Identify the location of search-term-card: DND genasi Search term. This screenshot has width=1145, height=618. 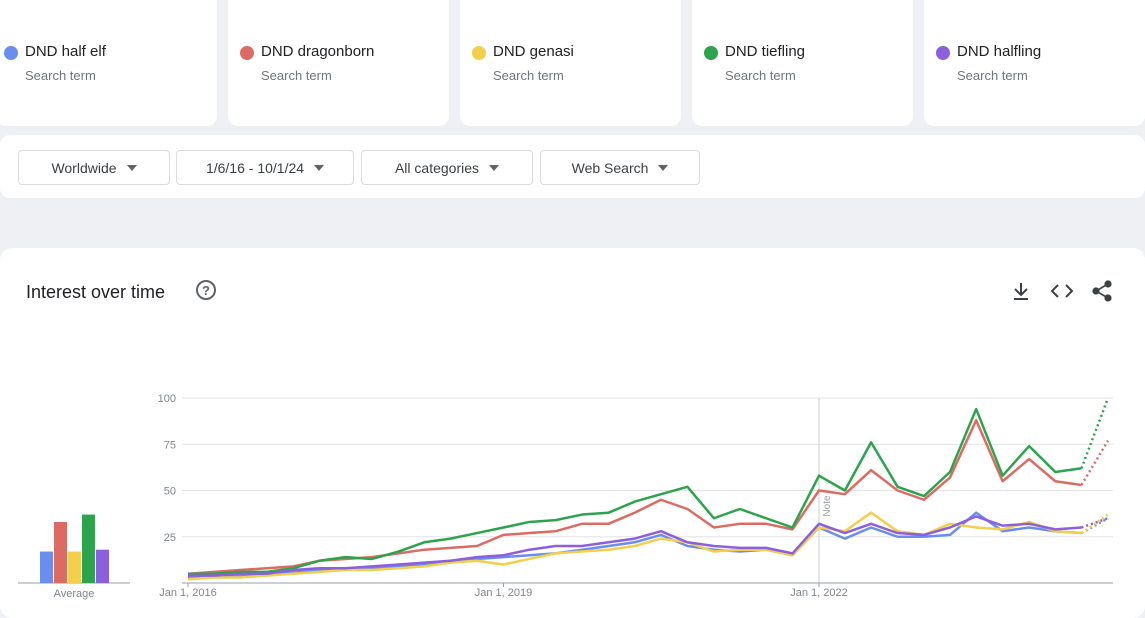
(570, 63).